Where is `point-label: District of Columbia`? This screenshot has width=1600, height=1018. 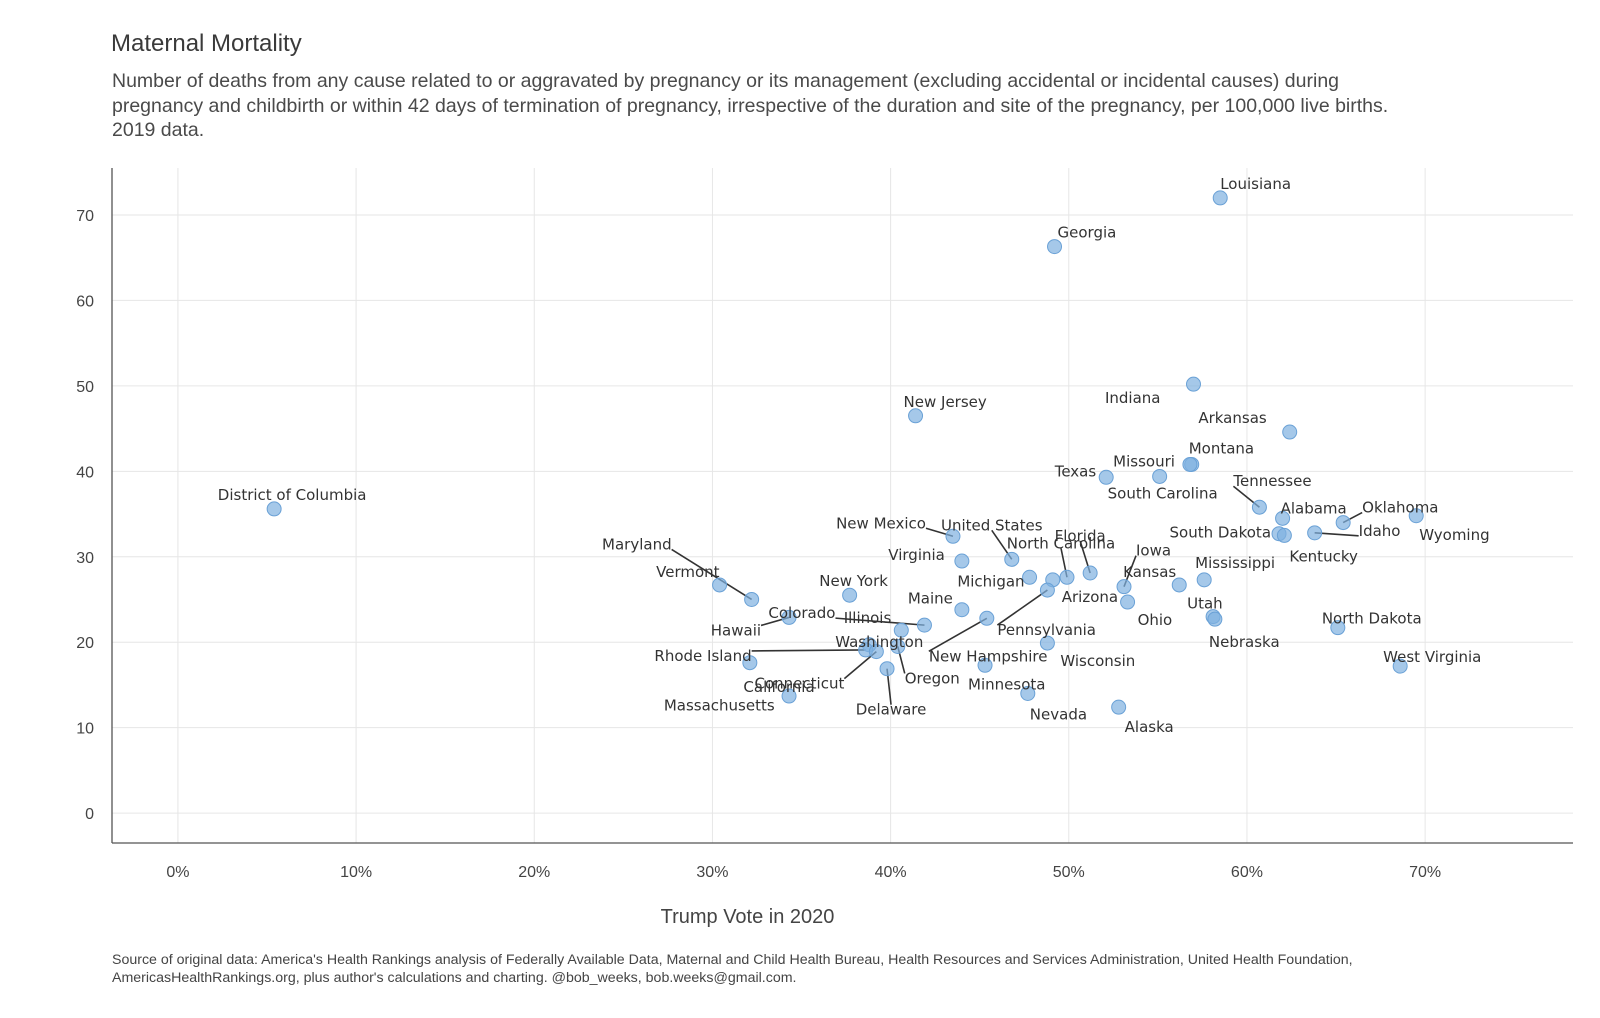
point-label: District of Columbia is located at coordinates (292, 495).